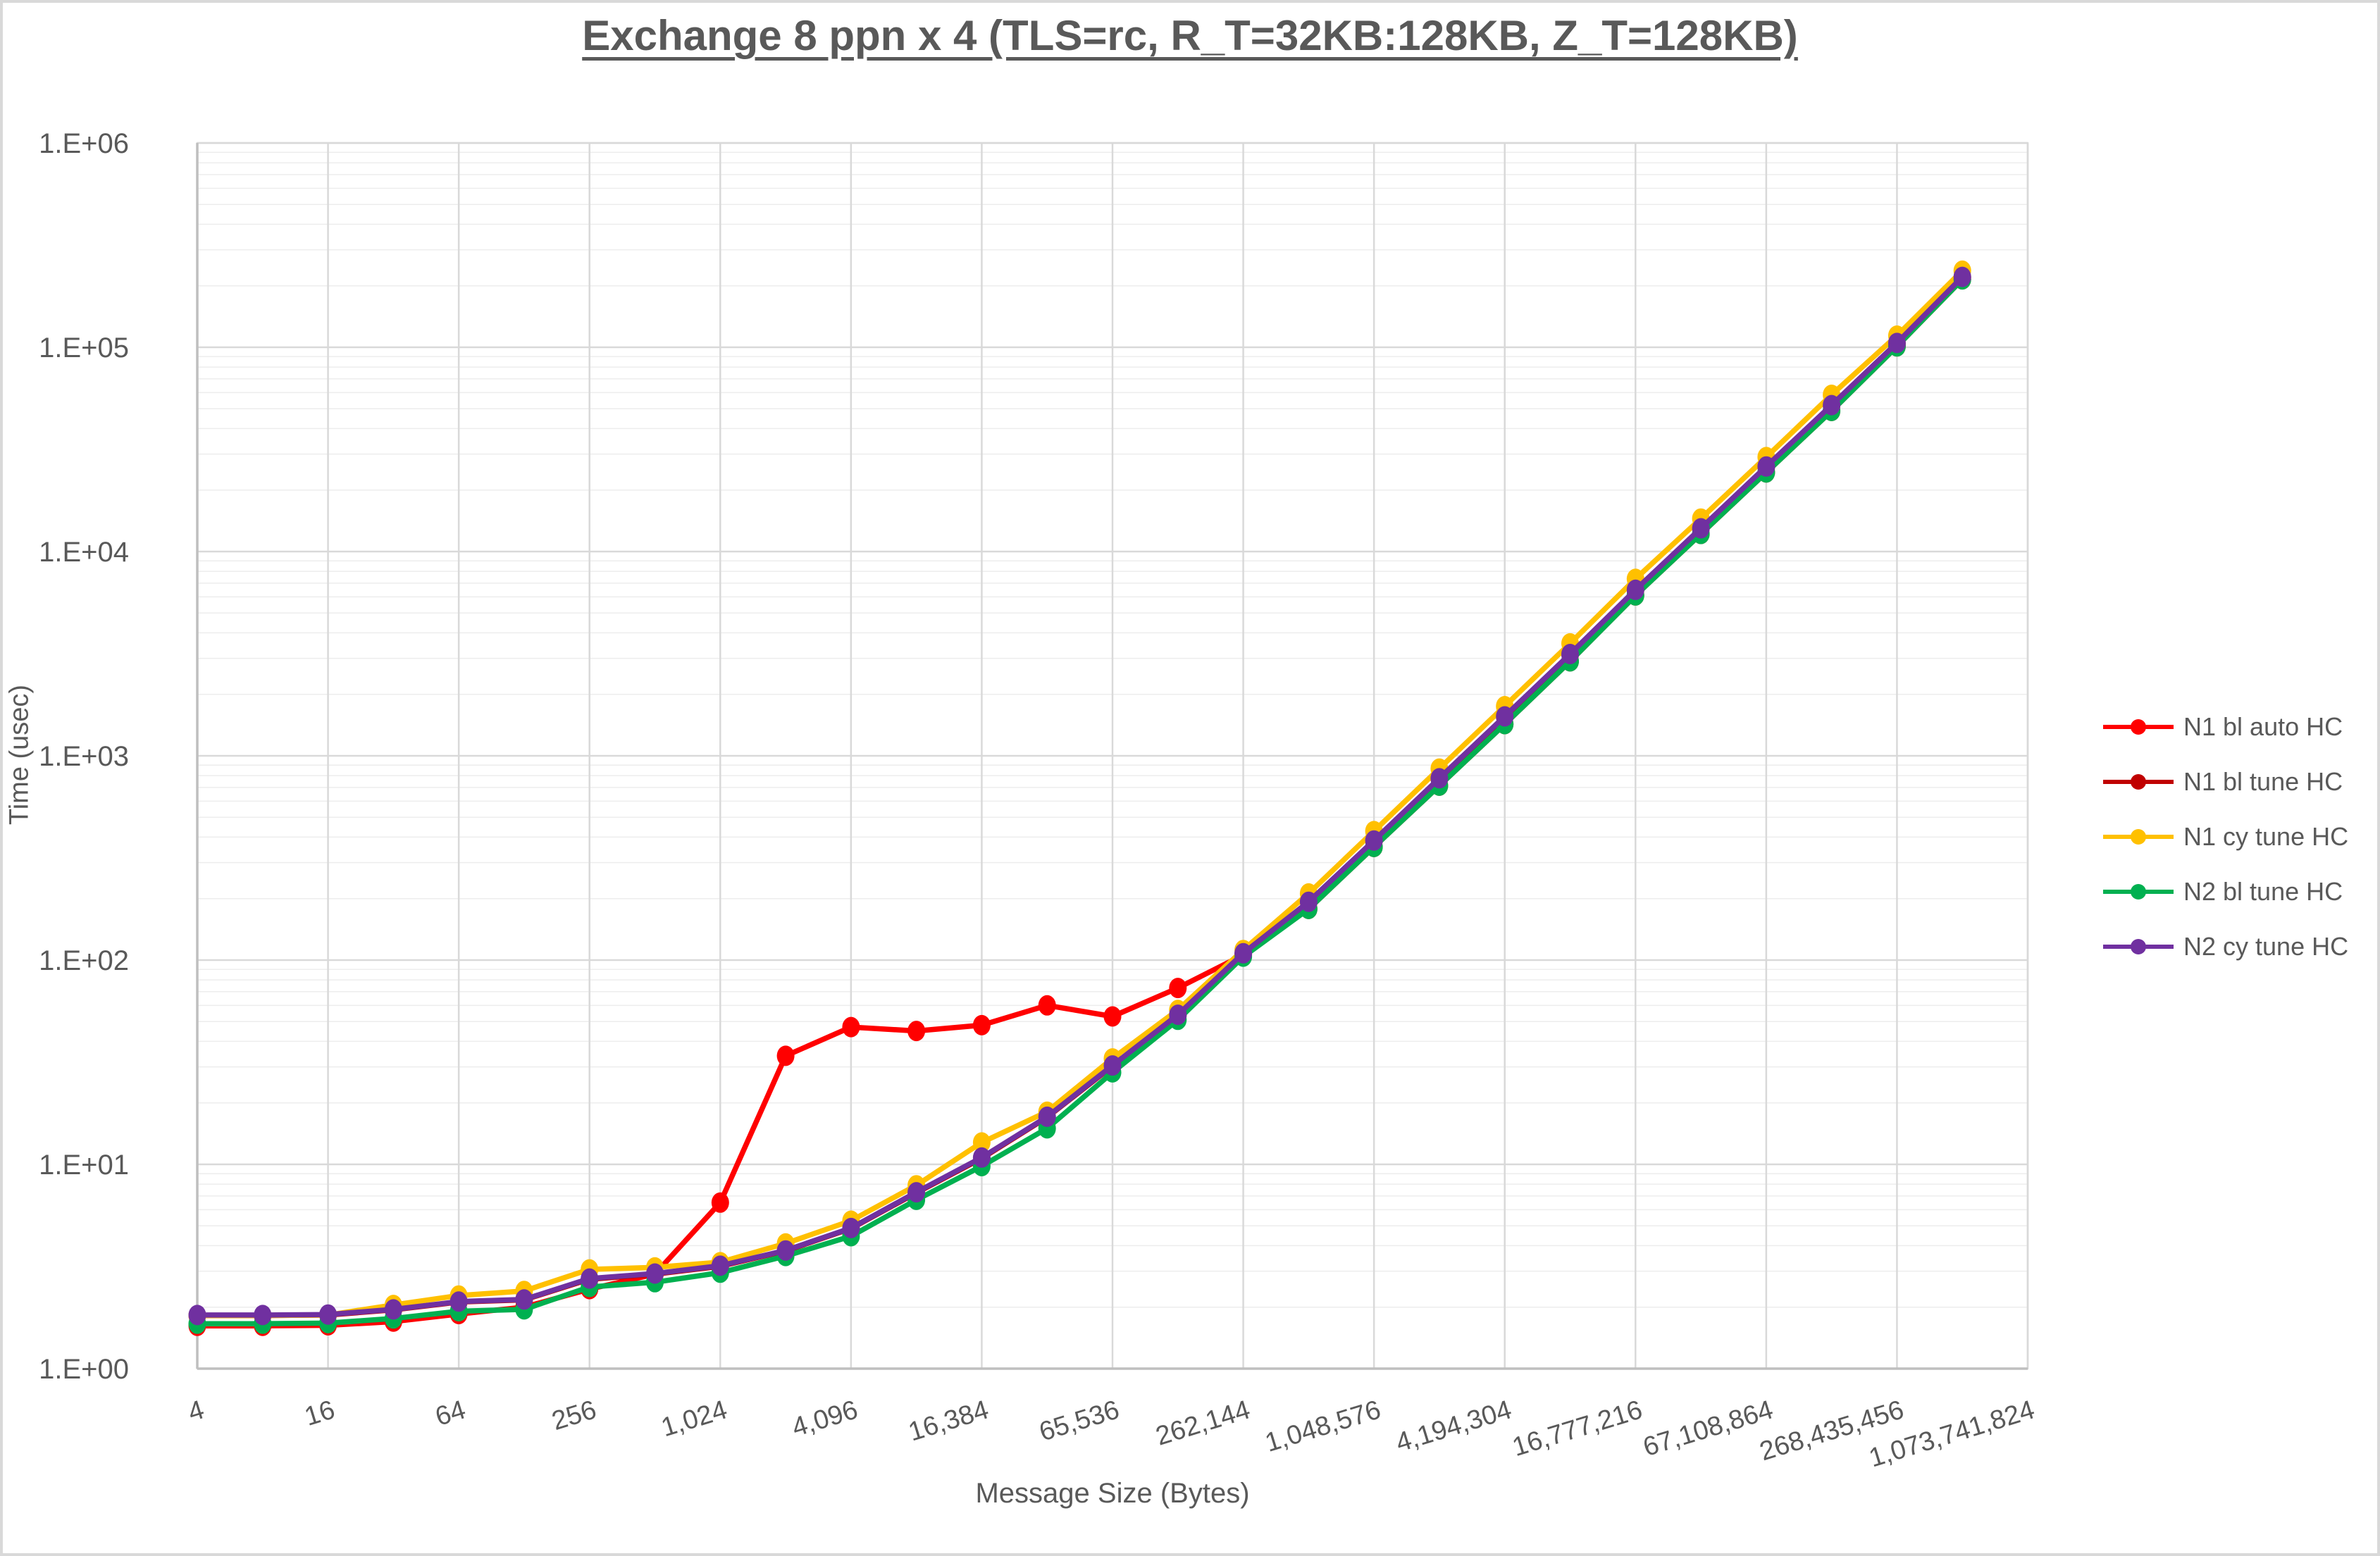 This screenshot has width=2380, height=1556. Describe the element at coordinates (84, 347) in the screenshot. I see `y-tick-label: 1.E+05` at that location.